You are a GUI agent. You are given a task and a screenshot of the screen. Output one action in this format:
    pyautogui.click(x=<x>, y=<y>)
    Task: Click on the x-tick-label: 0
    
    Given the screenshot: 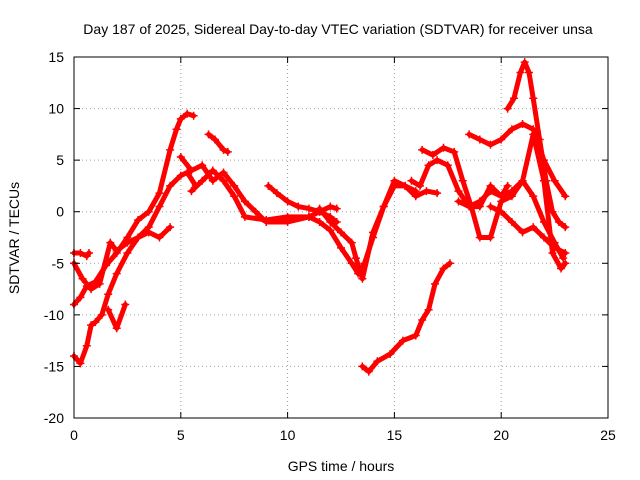 What is the action you would take?
    pyautogui.click(x=74, y=435)
    